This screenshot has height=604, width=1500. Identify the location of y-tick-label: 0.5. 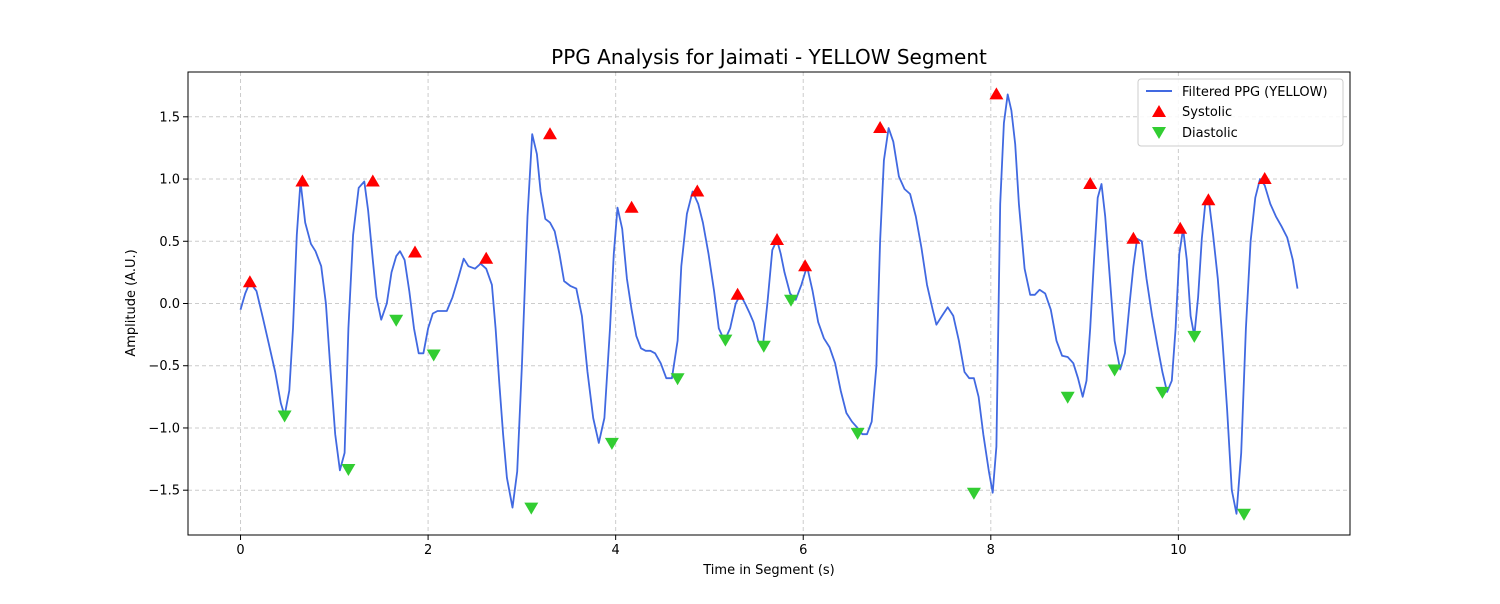
(169, 242).